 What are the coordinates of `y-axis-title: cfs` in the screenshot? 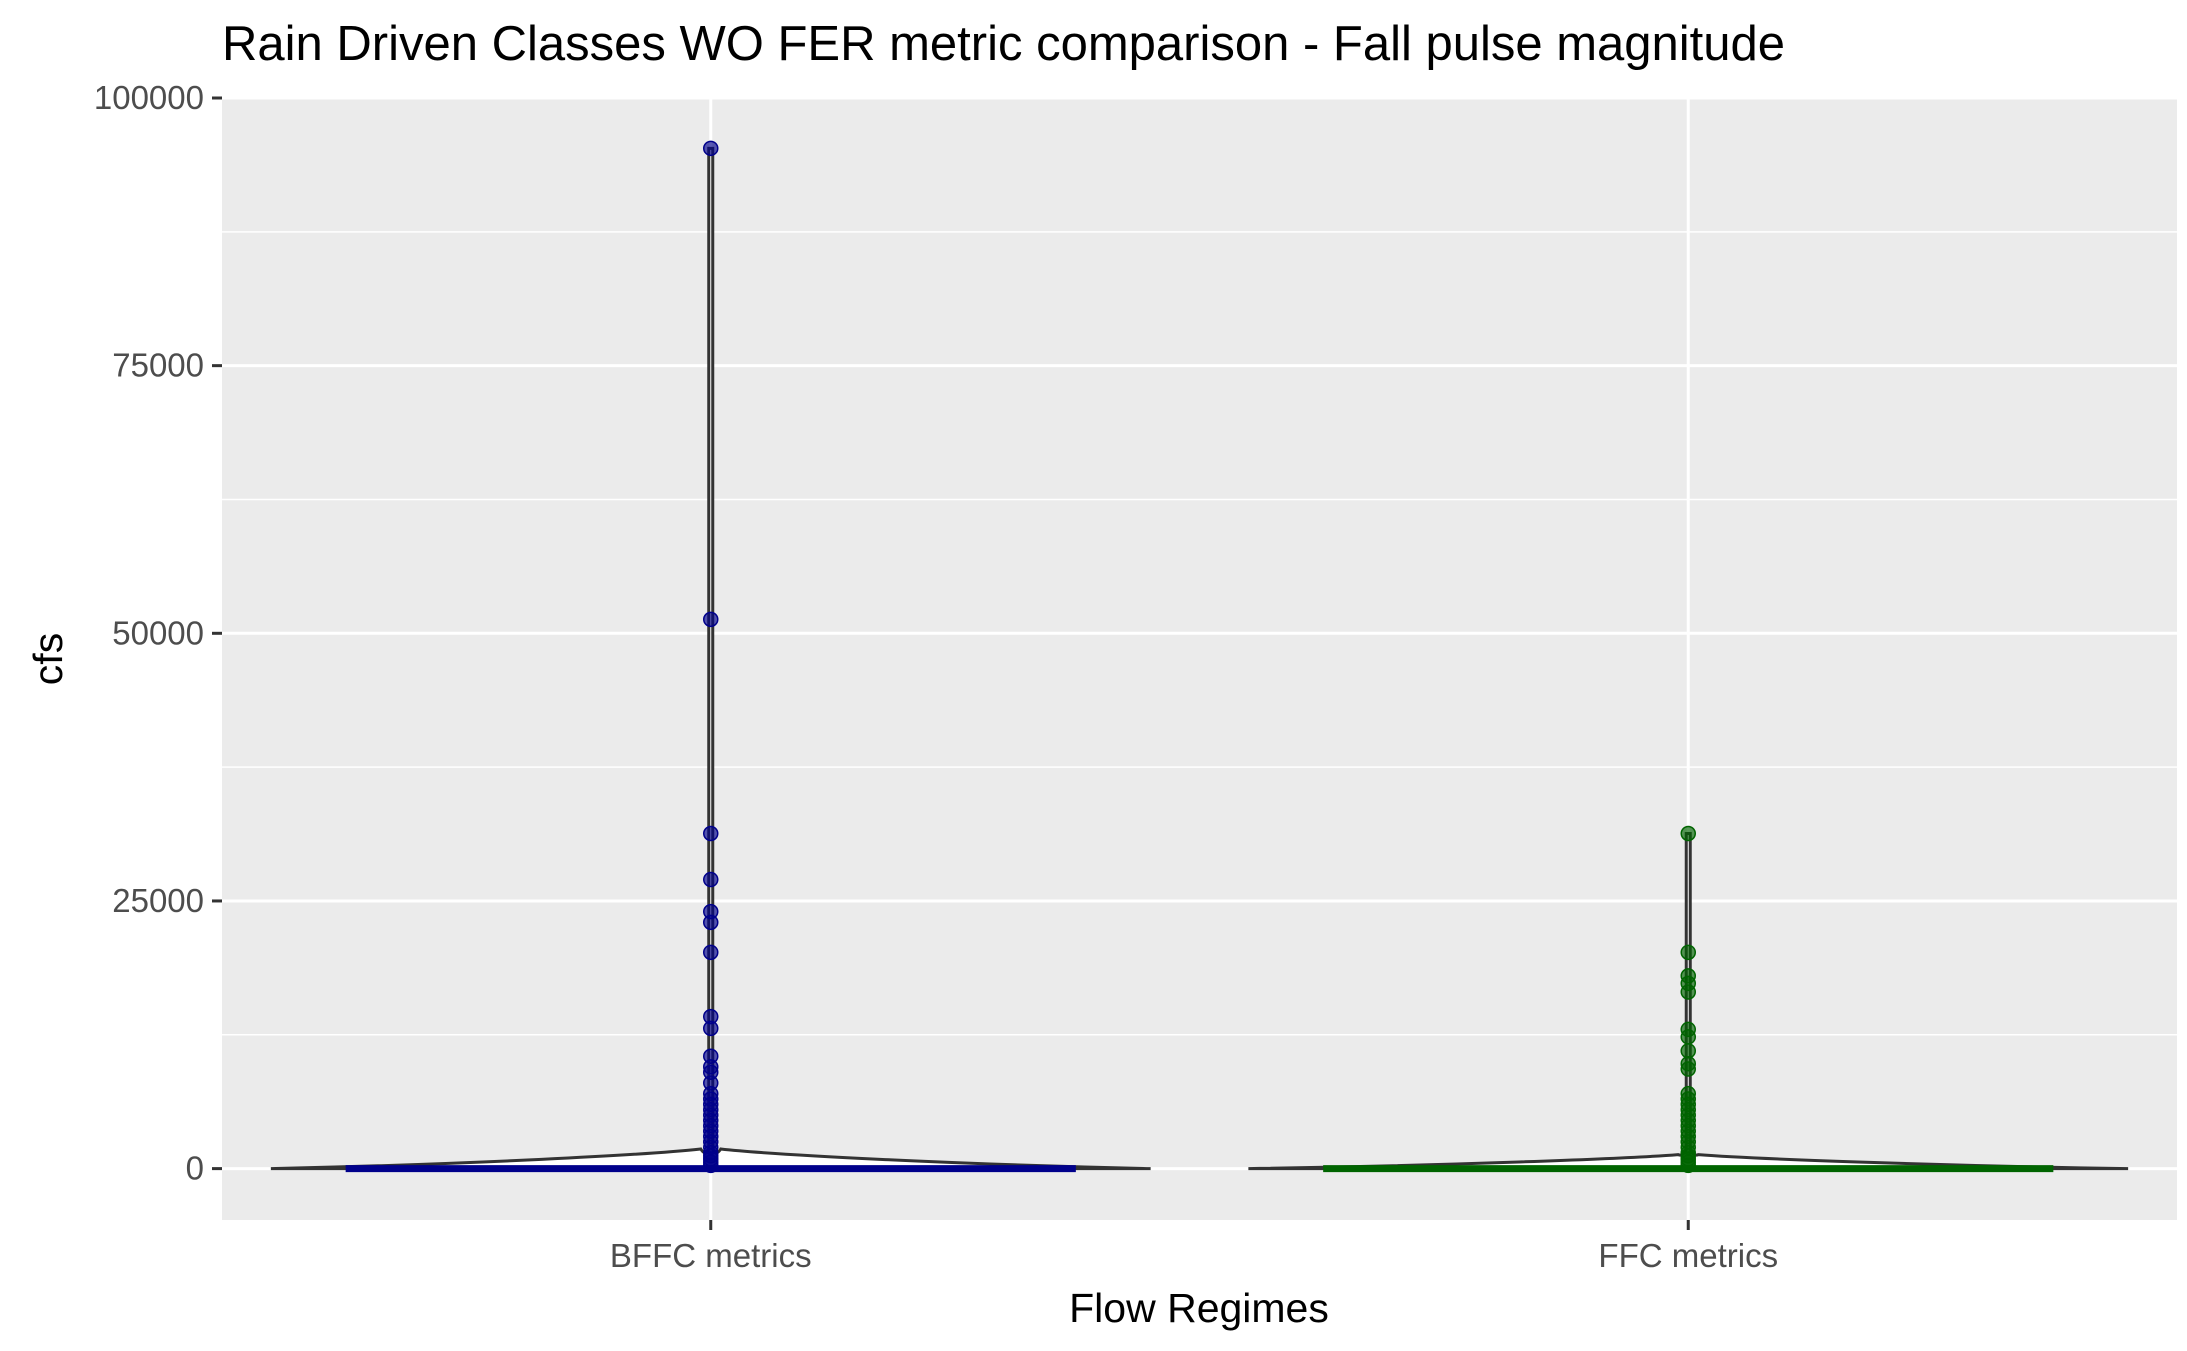 It's located at (48, 659).